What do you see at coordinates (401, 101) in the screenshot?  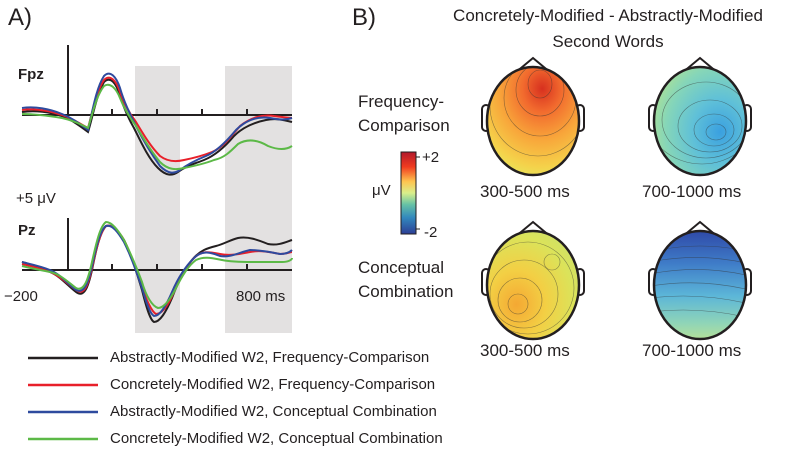 I see `row-label-frequency-line1: Frequency-` at bounding box center [401, 101].